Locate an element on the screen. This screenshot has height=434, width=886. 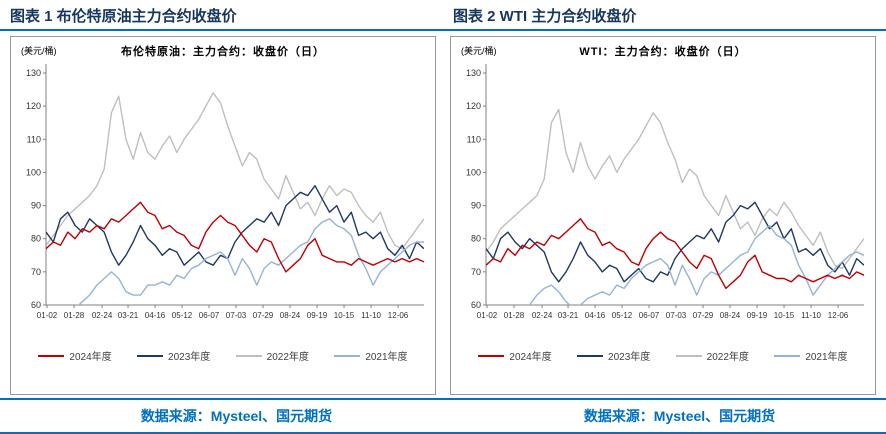
bottom-divider is located at coordinates (443, 433).